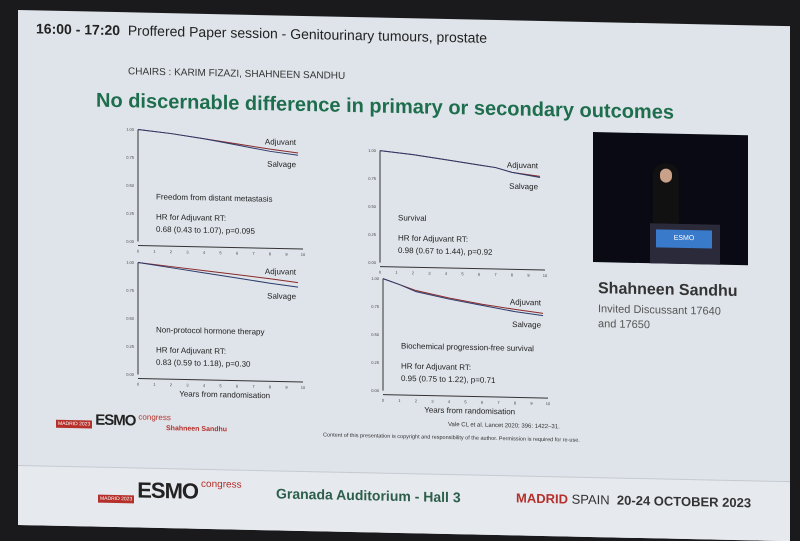  I want to click on country: SPAIN, so click(590, 499).